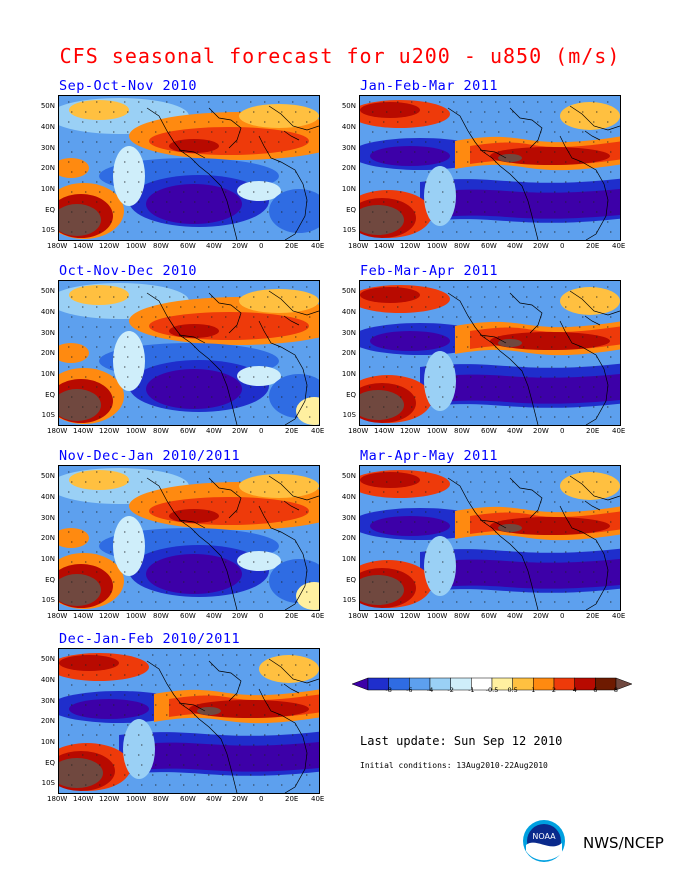 Image resolution: width=680 pixels, height=880 pixels. I want to click on colorbar, so click(492, 684).